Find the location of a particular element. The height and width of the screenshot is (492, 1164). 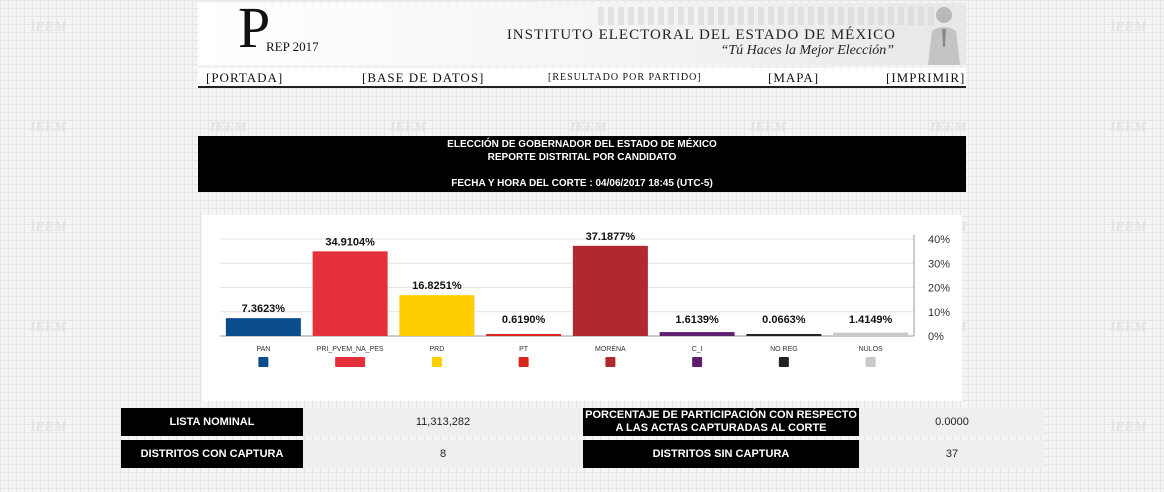

bar-pri-pvem-na-pes is located at coordinates (350, 293).